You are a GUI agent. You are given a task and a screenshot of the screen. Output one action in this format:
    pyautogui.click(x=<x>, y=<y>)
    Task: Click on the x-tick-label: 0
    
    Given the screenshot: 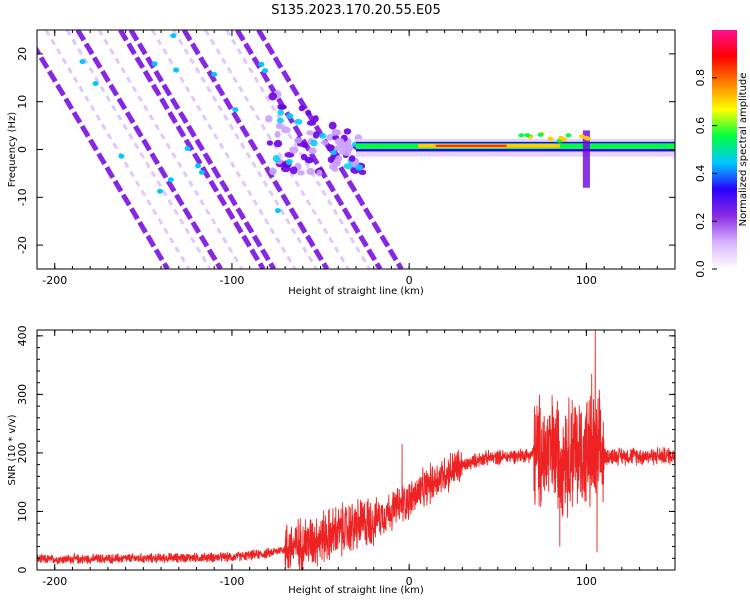 What is the action you would take?
    pyautogui.click(x=409, y=581)
    